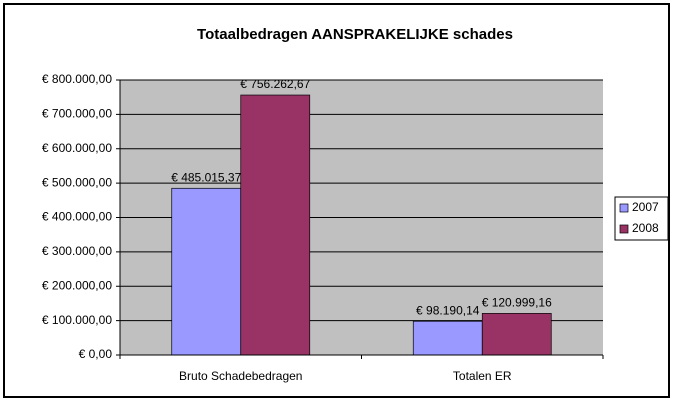  Describe the element at coordinates (77, 320) in the screenshot. I see `y-tick-label: € 100.000,00` at that location.